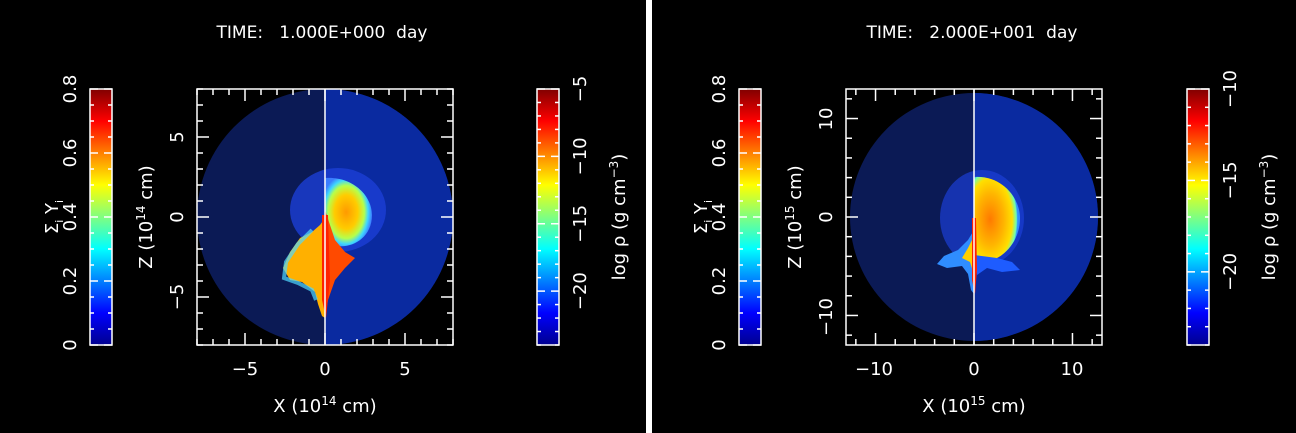 This screenshot has width=1296, height=433. What do you see at coordinates (322, 33) in the screenshot?
I see `panel-title: TIME: 1.000E+000 day` at bounding box center [322, 33].